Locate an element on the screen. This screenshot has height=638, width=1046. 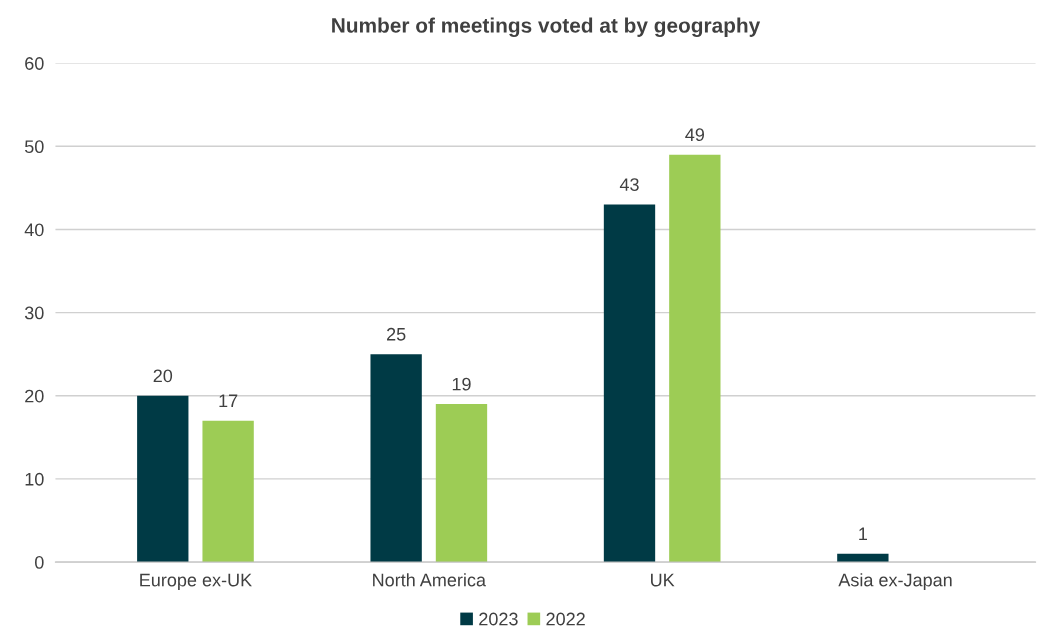
x-tick-label: Europe ex-UK is located at coordinates (196, 582).